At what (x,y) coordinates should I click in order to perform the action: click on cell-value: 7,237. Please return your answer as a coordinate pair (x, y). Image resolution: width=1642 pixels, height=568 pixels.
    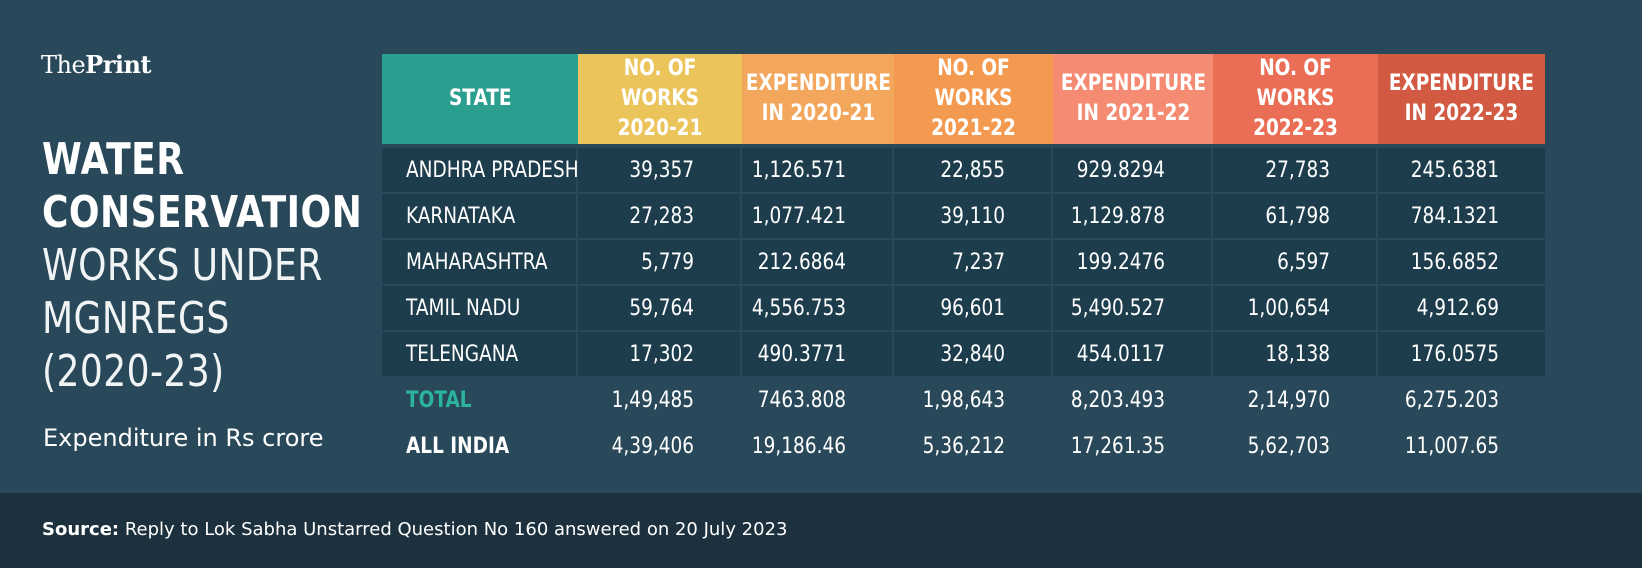
    Looking at the image, I should click on (978, 262).